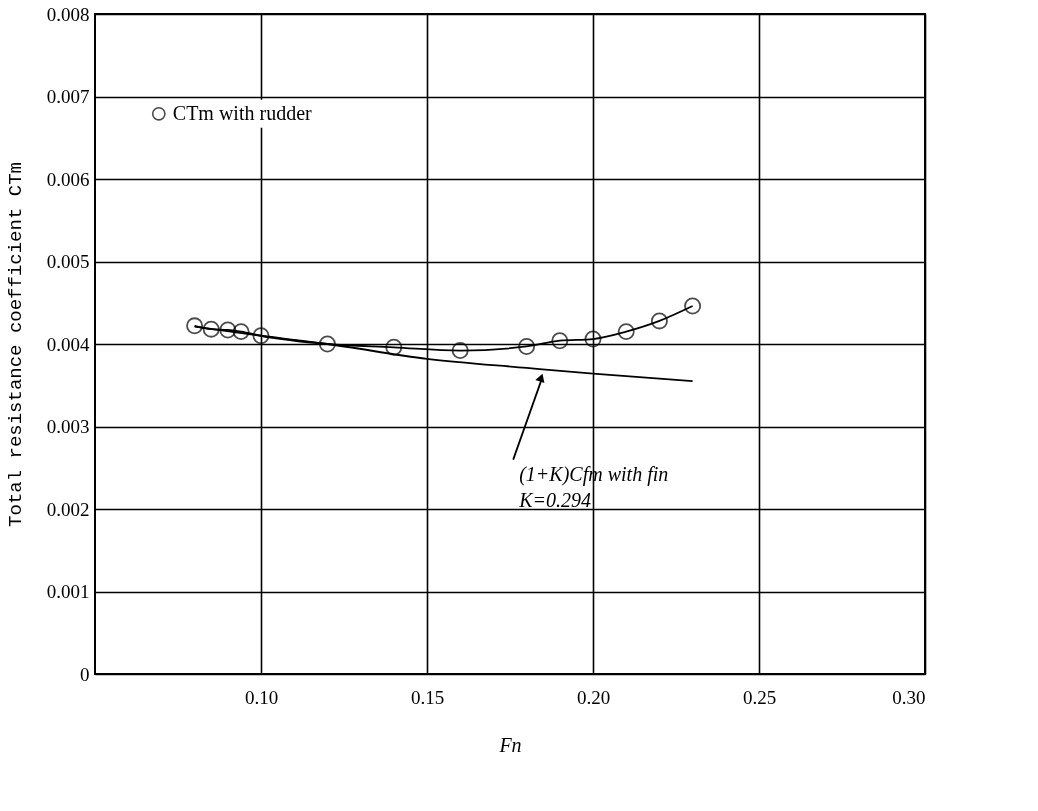  Describe the element at coordinates (68, 179) in the screenshot. I see `y-tick-label: 0.006` at that location.